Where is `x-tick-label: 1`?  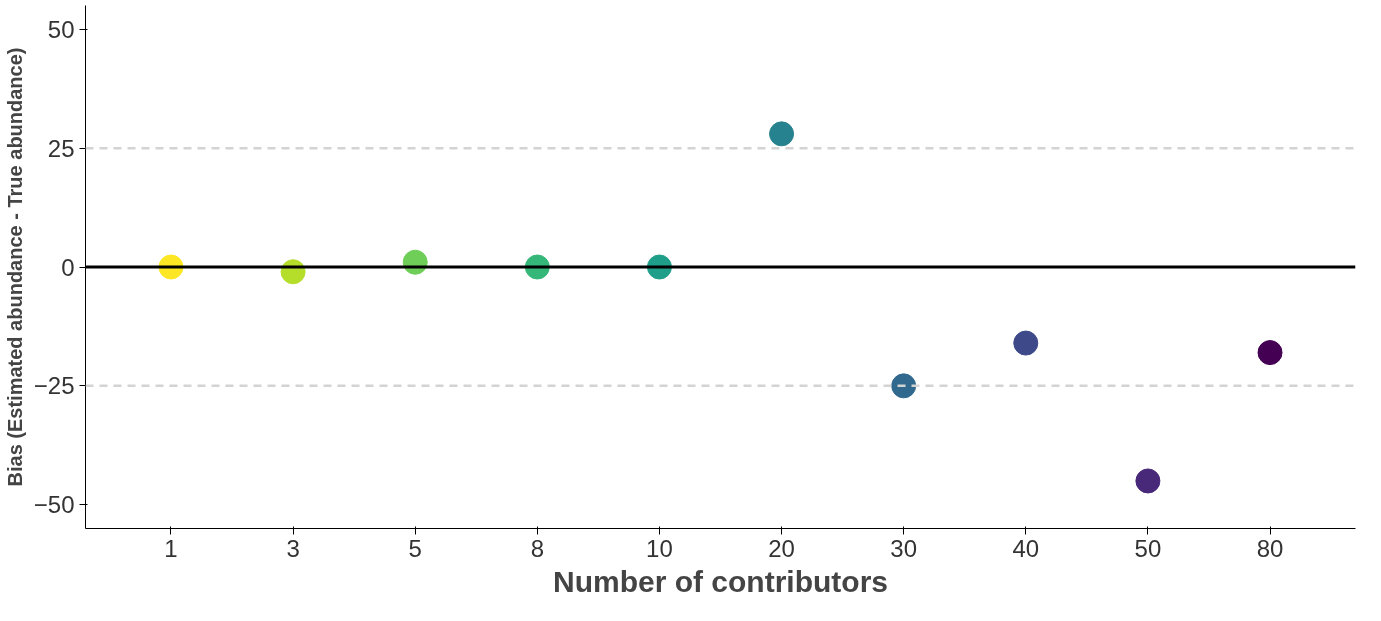
x-tick-label: 1 is located at coordinates (171, 548).